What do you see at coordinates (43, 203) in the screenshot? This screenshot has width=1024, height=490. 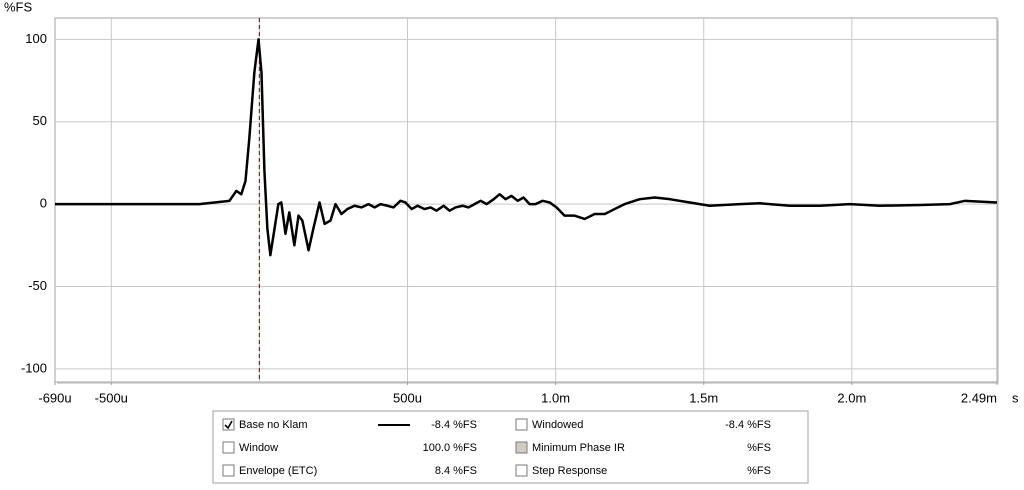 I see `y-tick-label: 0` at bounding box center [43, 203].